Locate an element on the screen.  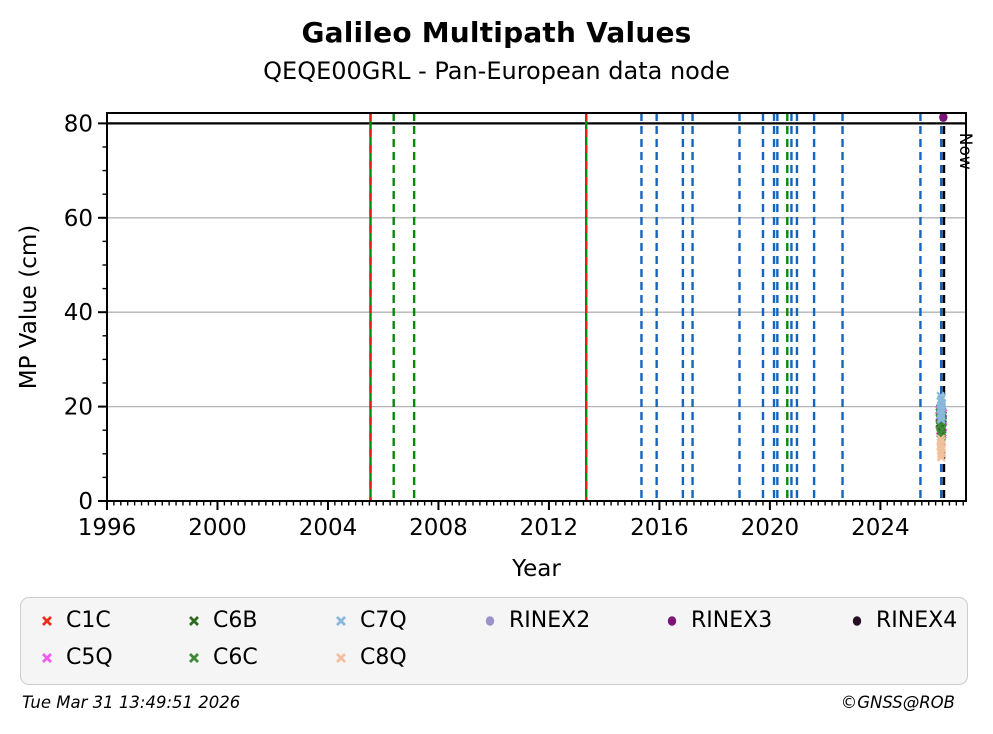
x-tick-label-2012: 2012 is located at coordinates (549, 528).